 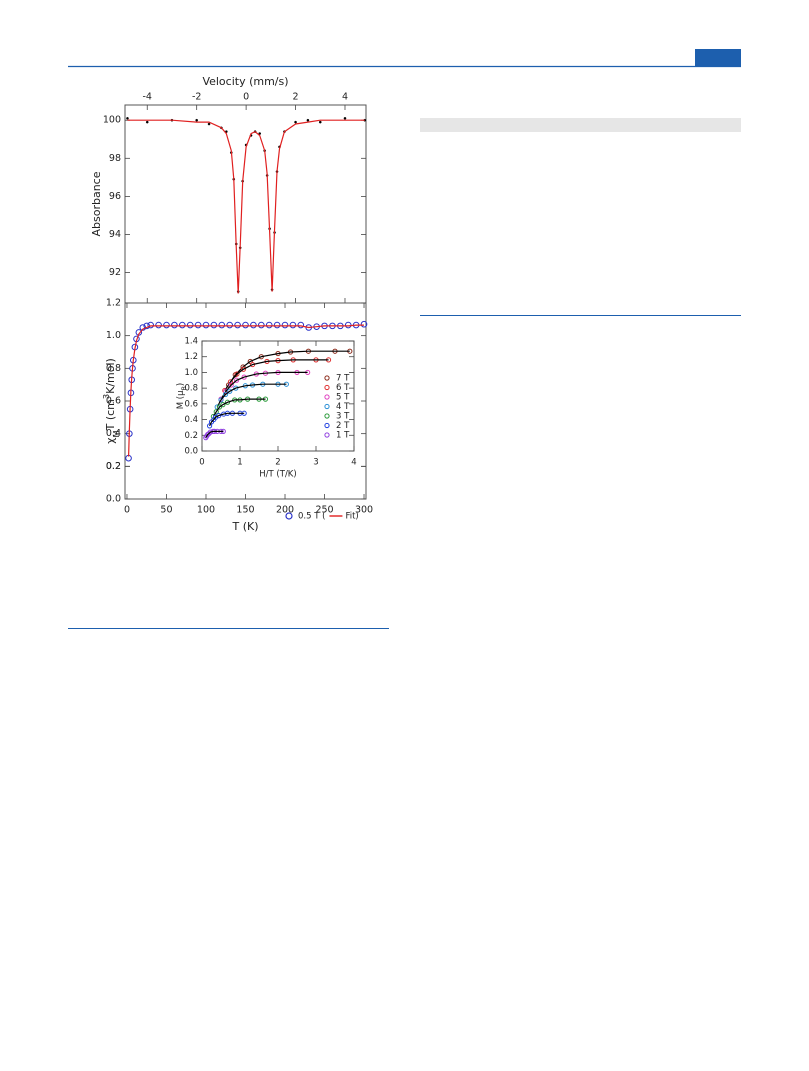 What do you see at coordinates (181, 399) in the screenshot?
I see `y-axis-label-part: M (μ` at bounding box center [181, 399].